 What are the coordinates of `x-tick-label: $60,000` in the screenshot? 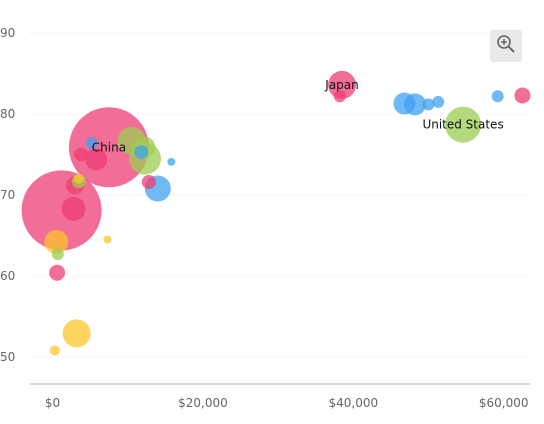 It's located at (504, 403).